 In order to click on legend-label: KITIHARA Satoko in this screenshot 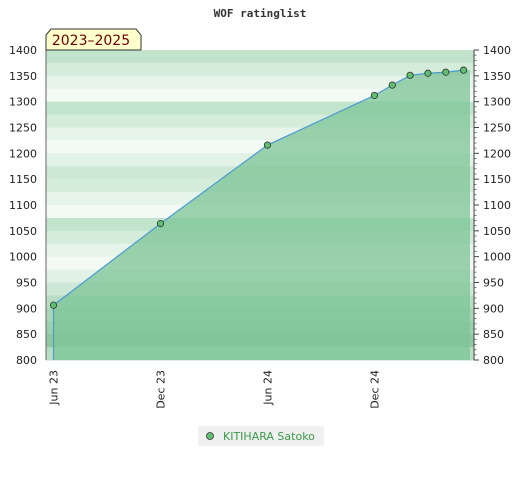, I will do `click(269, 436)`.